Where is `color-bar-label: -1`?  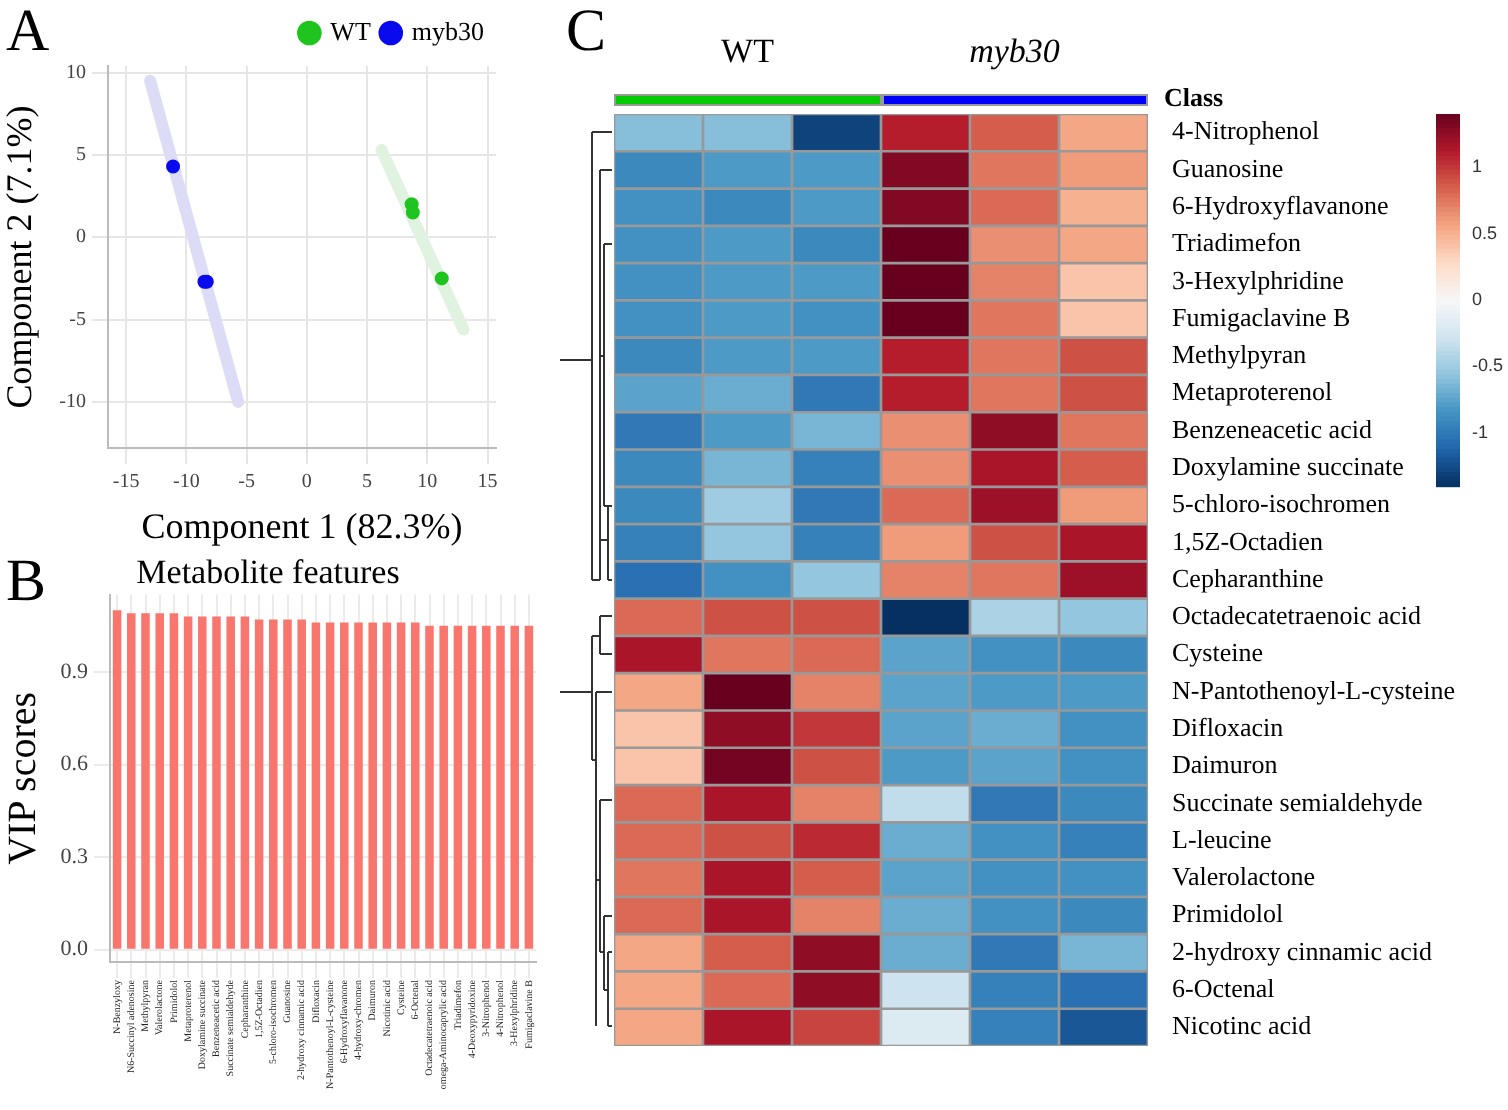
color-bar-label: -1 is located at coordinates (1480, 431).